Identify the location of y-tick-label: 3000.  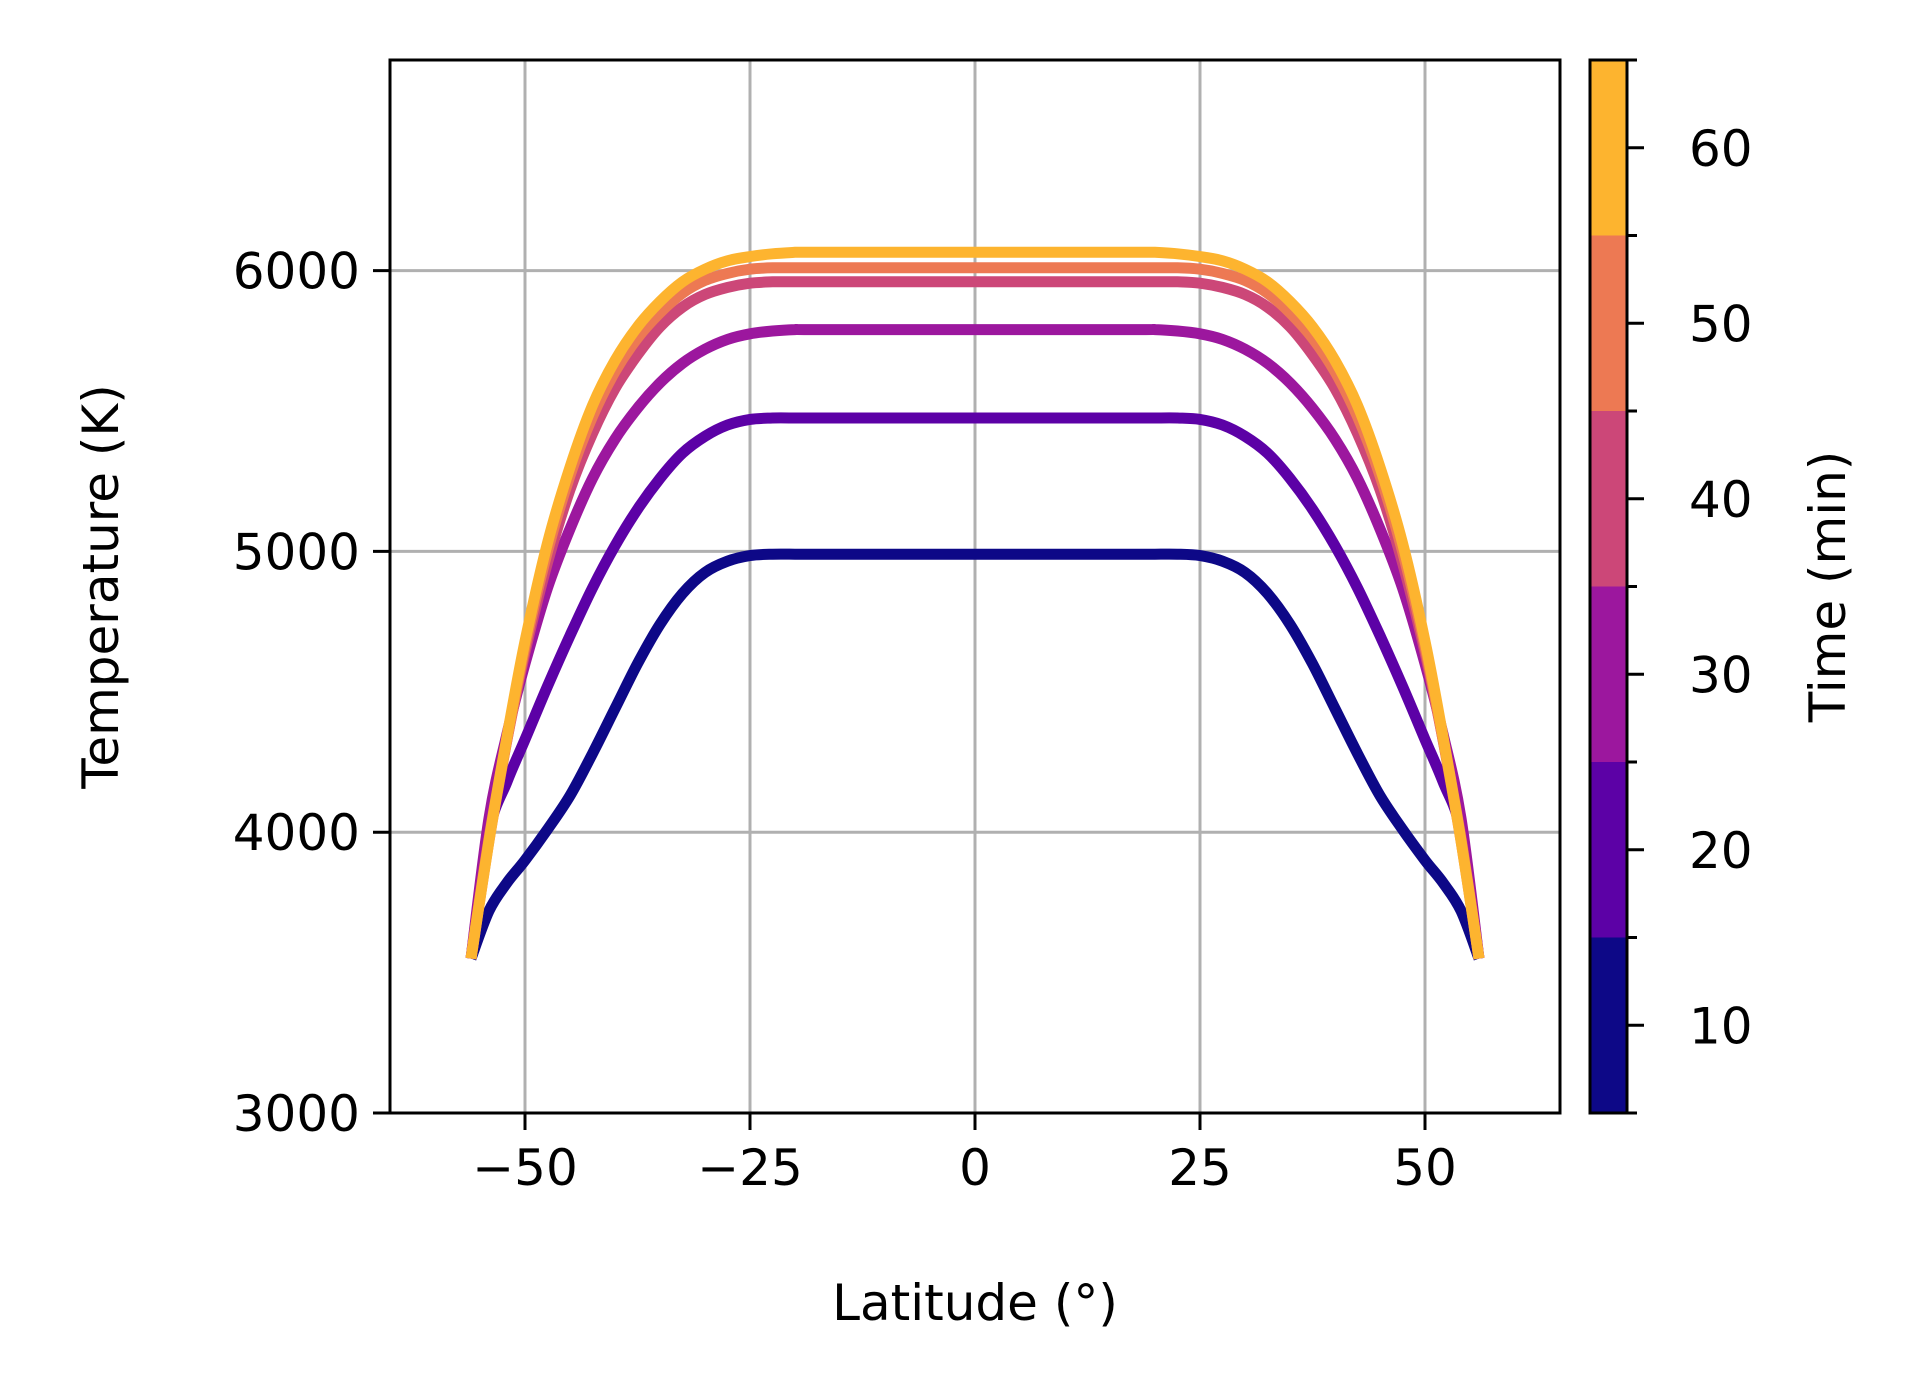
(296, 1114).